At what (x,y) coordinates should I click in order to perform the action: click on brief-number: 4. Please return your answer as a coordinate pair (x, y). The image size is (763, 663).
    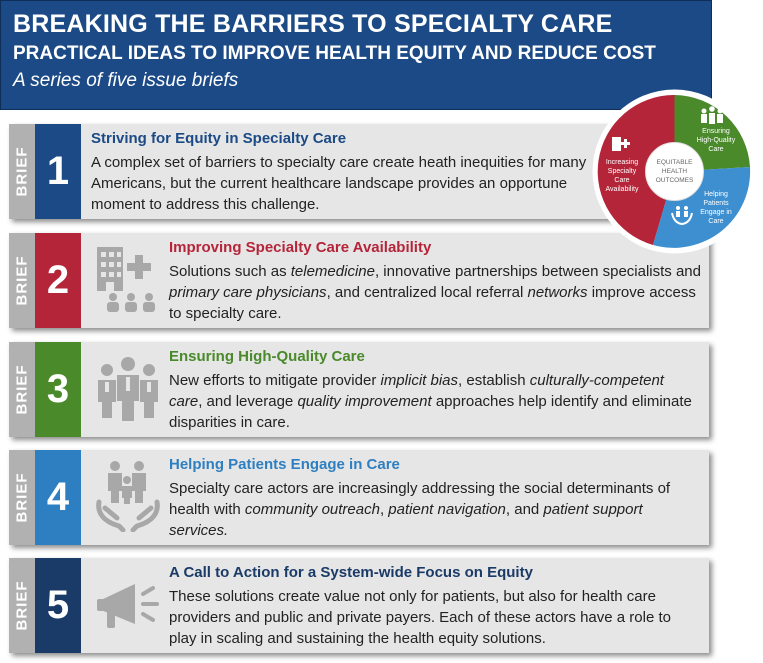
    Looking at the image, I should click on (58, 497).